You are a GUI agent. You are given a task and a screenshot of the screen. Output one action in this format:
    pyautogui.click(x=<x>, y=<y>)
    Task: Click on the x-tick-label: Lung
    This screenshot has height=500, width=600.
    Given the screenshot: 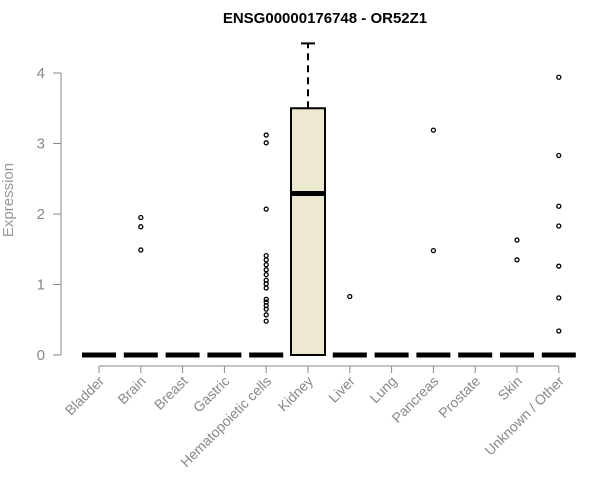 What is the action you would take?
    pyautogui.click(x=382, y=389)
    